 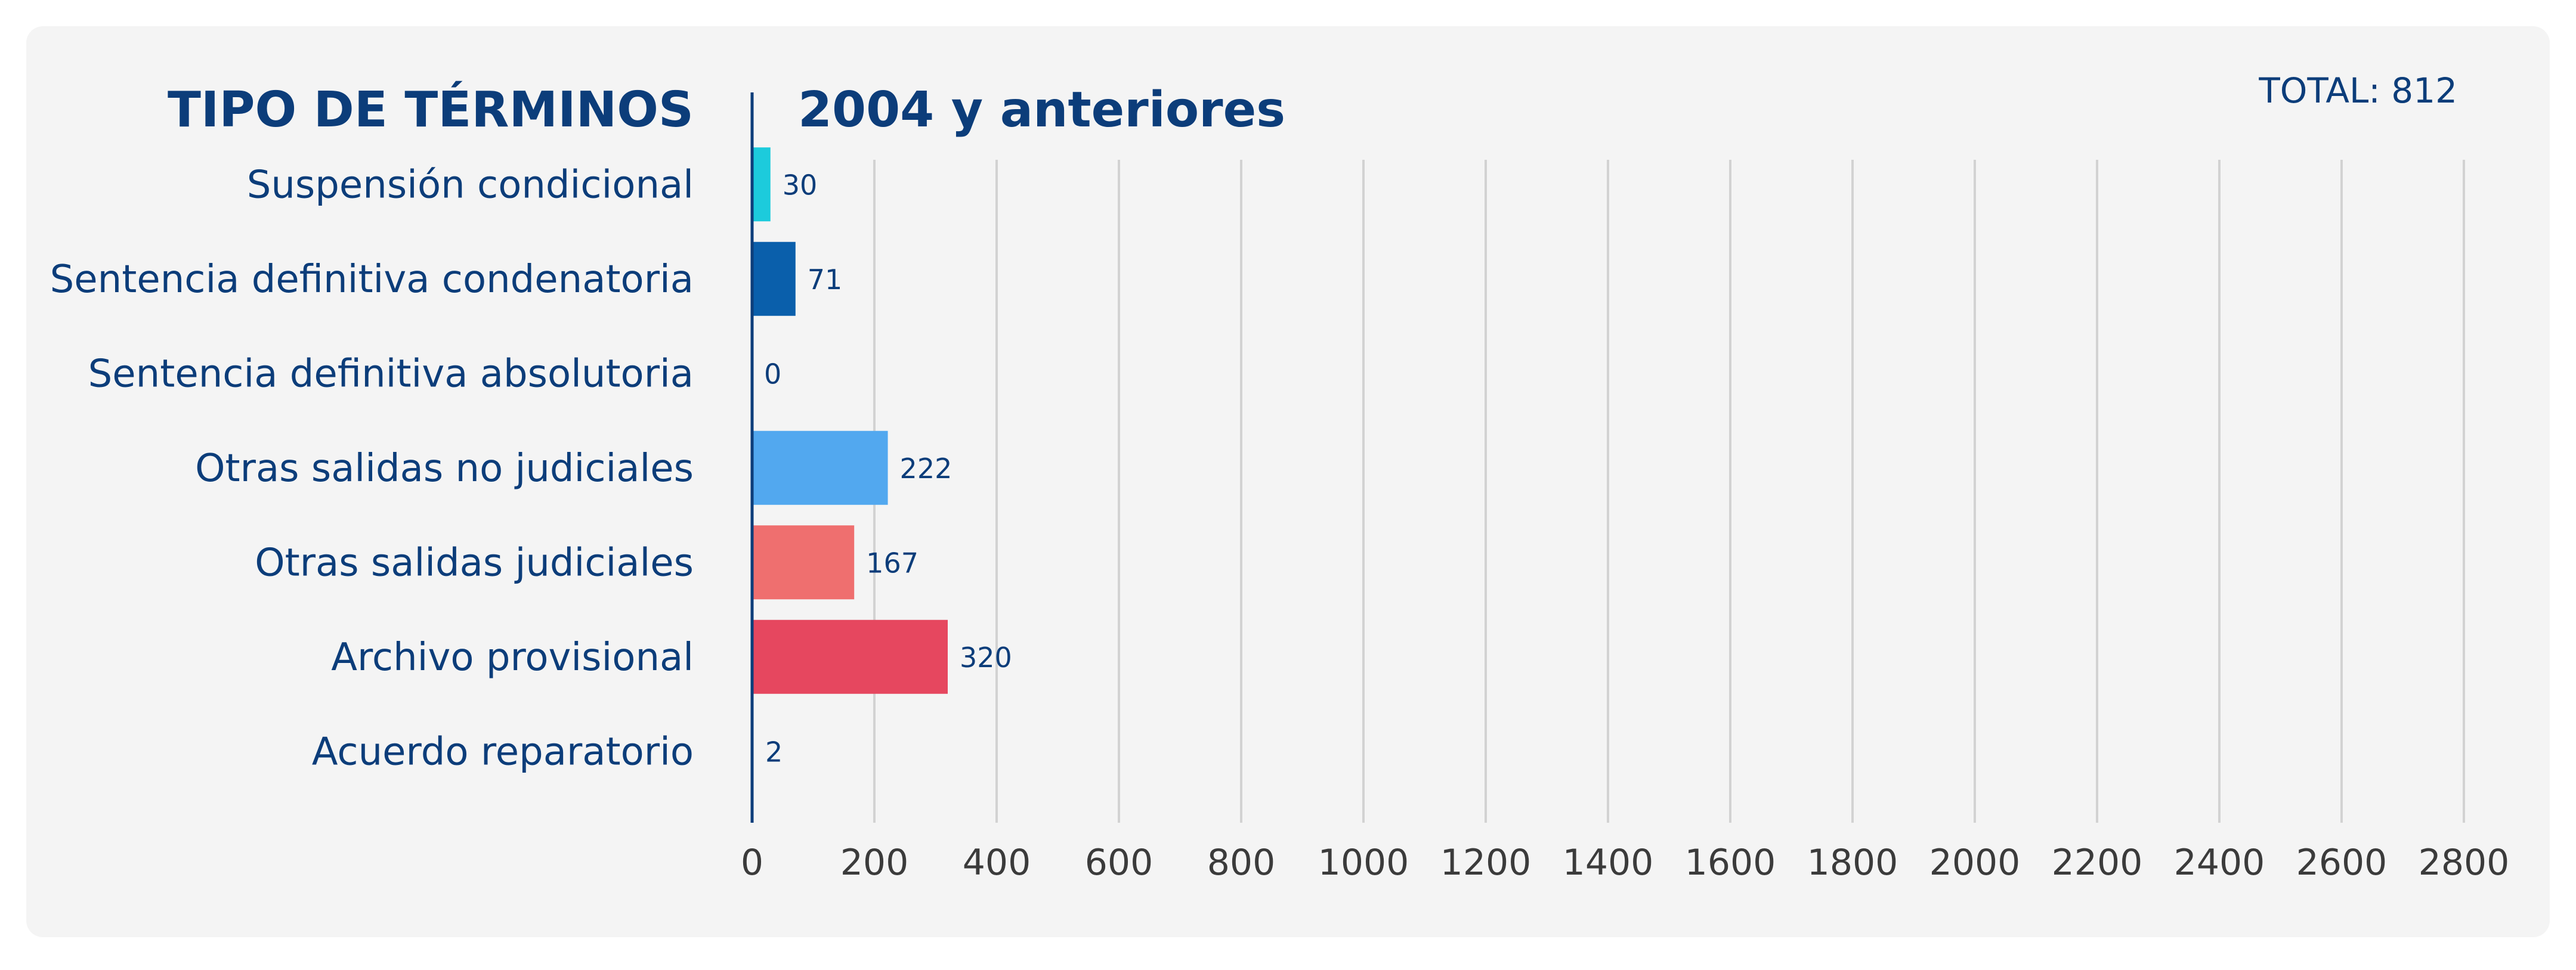 I want to click on x-tick-label: 1400, so click(x=1608, y=863).